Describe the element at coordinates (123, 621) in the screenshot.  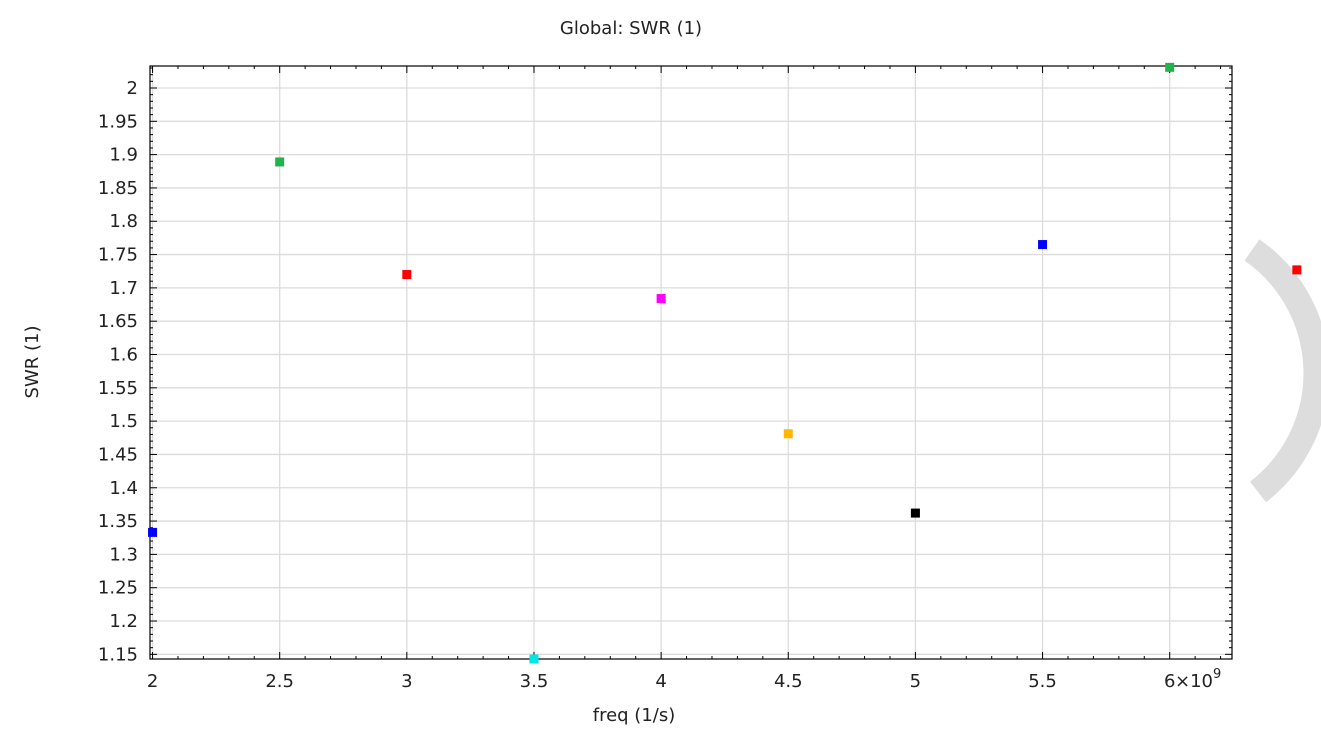
I see `y-tick-label: 1.2` at that location.